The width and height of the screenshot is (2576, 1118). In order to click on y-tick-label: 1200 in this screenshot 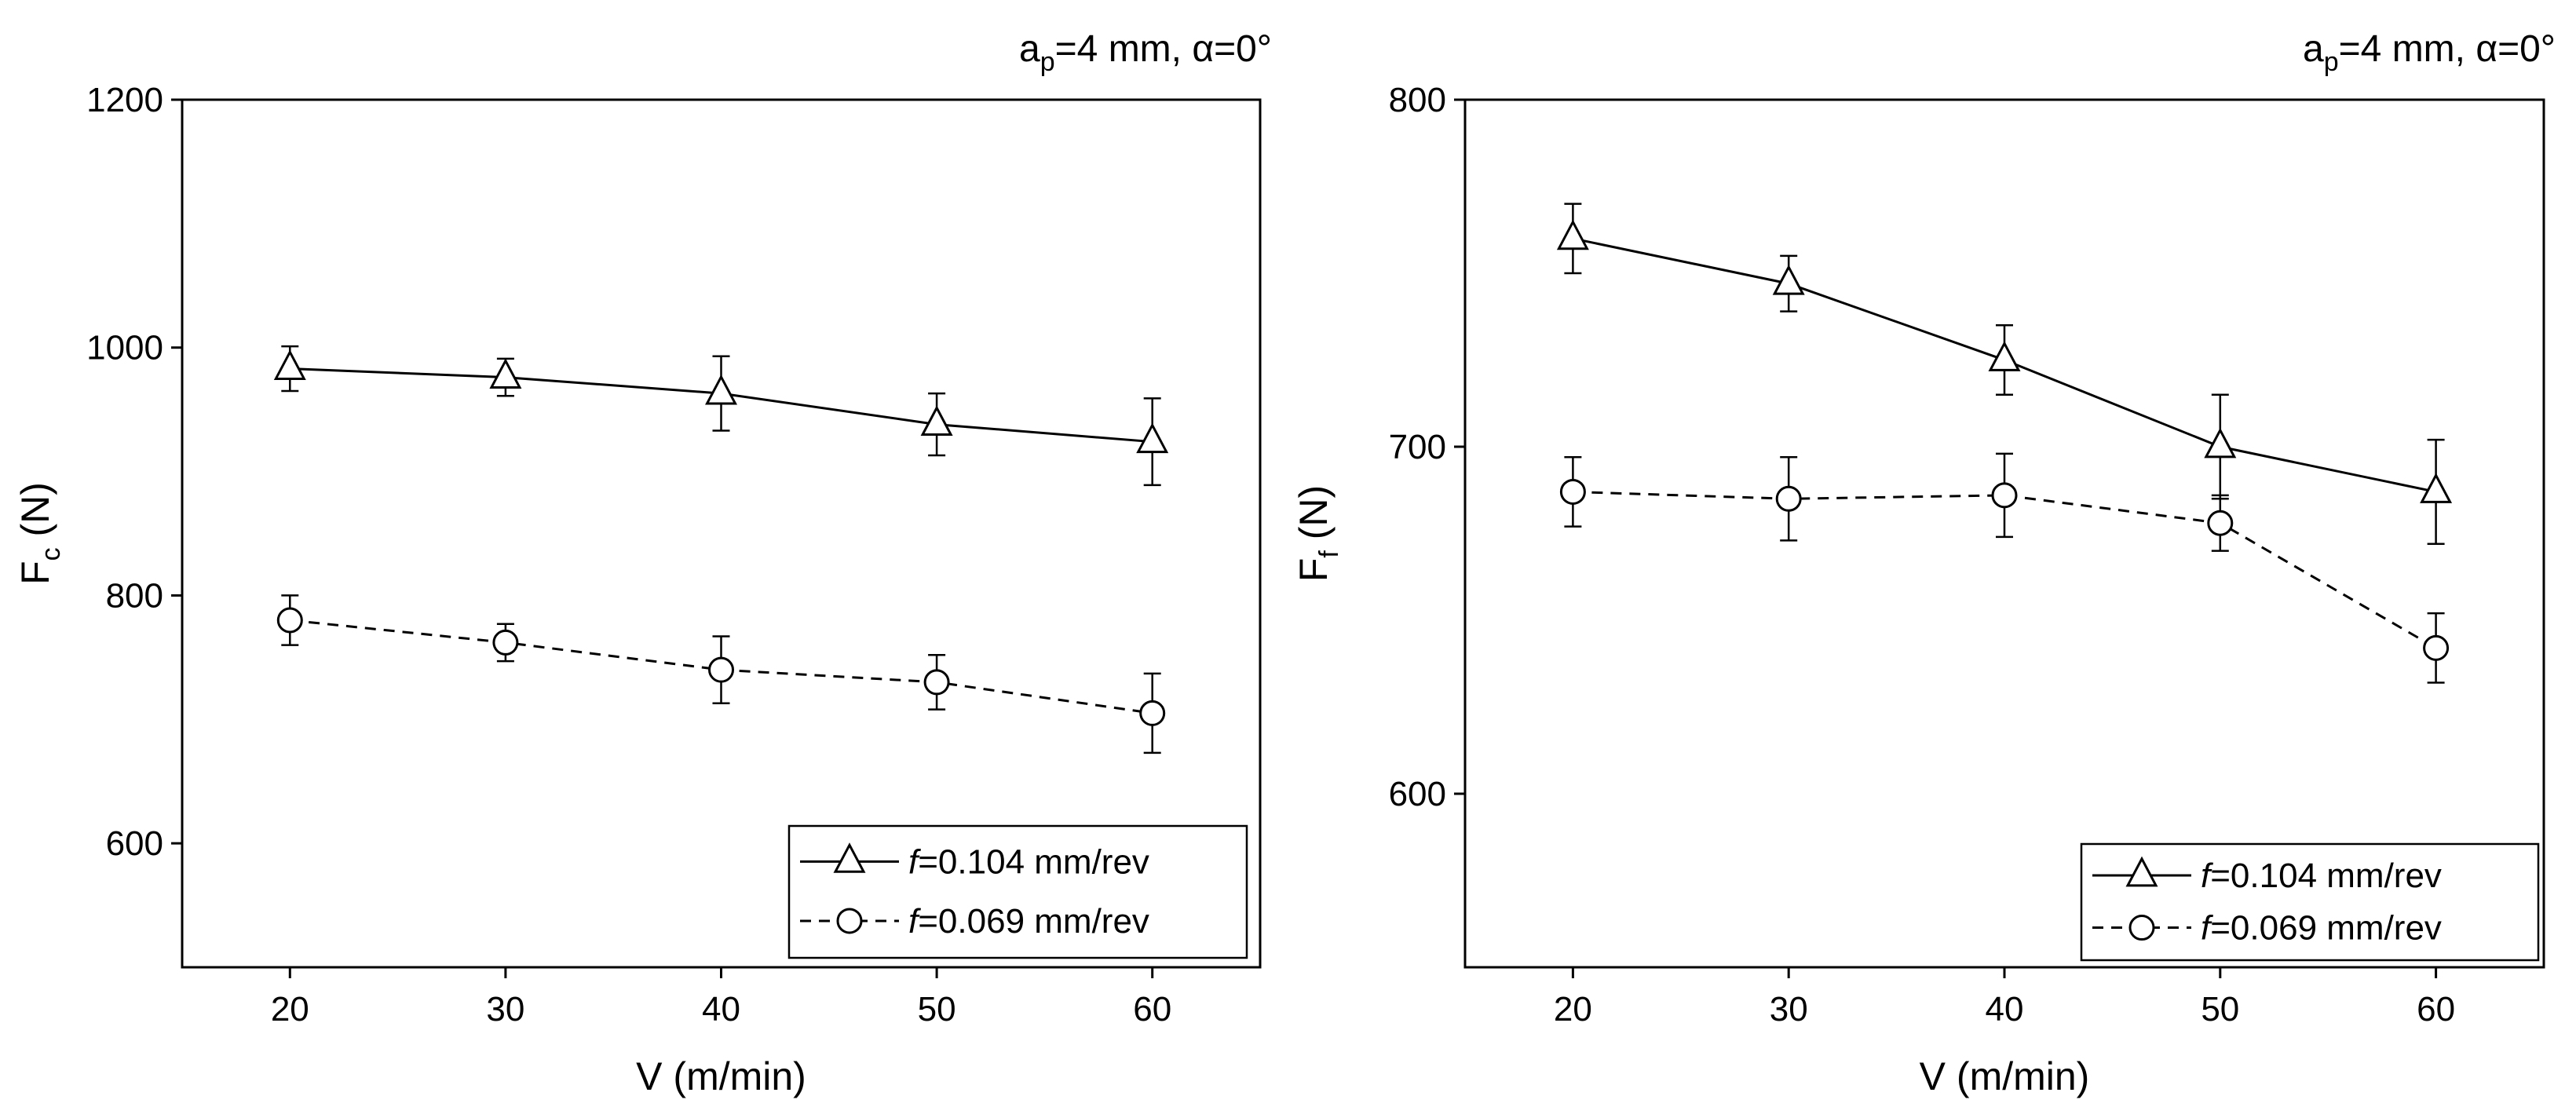, I will do `click(125, 100)`.